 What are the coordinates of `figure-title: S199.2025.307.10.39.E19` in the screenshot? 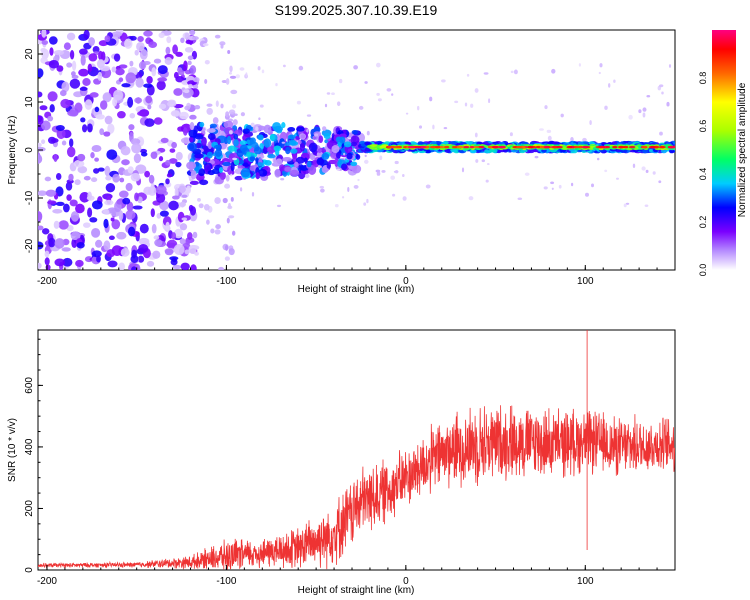 It's located at (356, 10).